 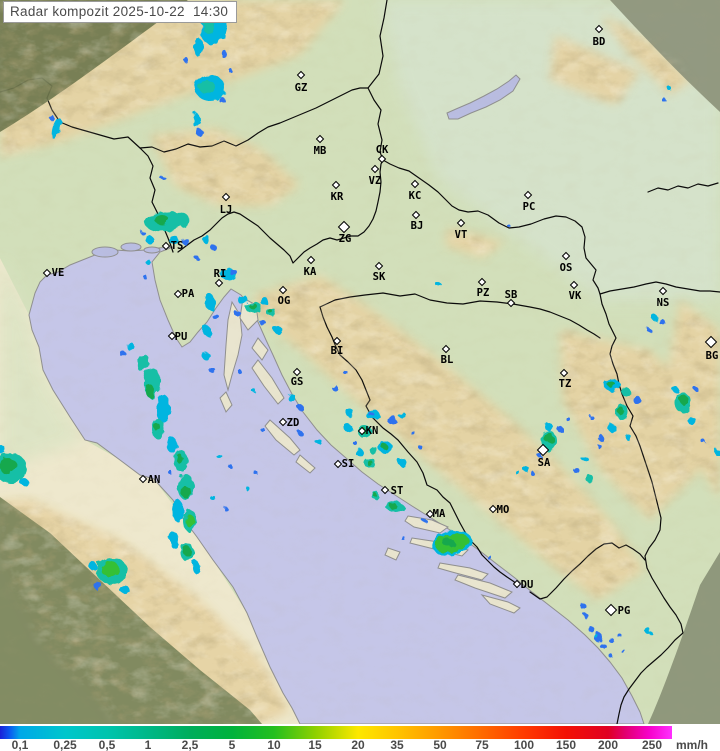 What do you see at coordinates (379, 272) in the screenshot?
I see `station-SK: SK` at bounding box center [379, 272].